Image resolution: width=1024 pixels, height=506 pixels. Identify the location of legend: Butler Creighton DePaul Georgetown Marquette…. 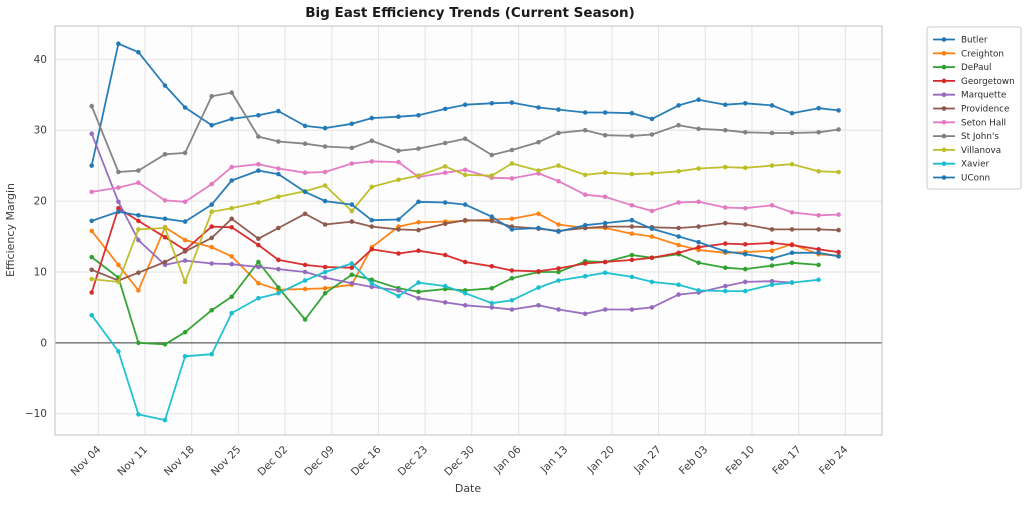
(974, 108).